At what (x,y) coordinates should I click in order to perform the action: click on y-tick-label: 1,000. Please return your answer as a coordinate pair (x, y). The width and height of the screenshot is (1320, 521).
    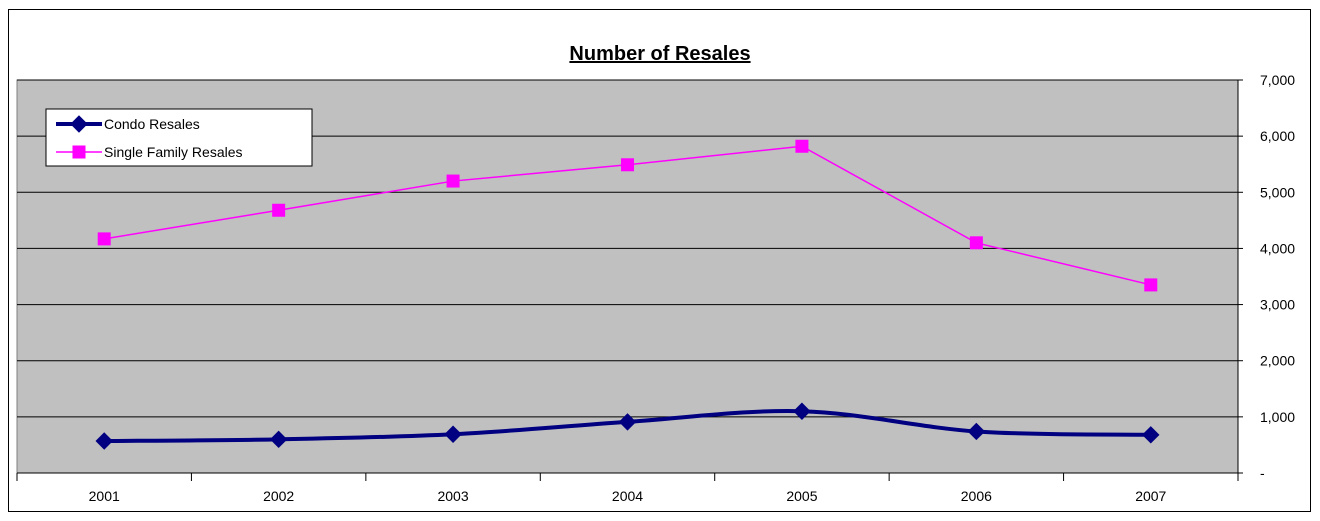
    Looking at the image, I should click on (1277, 417).